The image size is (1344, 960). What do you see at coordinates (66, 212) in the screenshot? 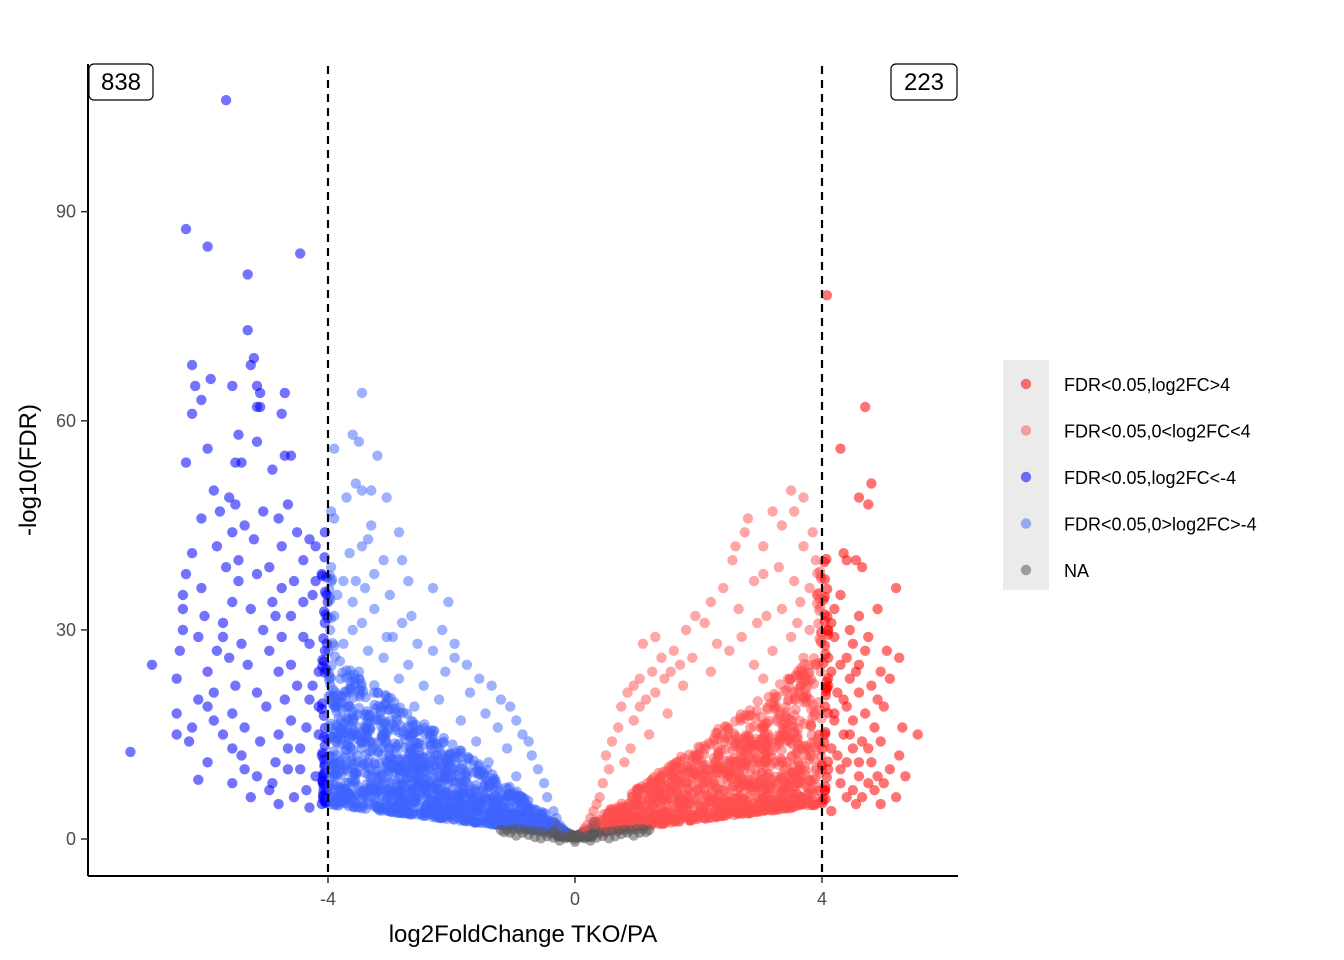
I see `y-tick-label: 90` at bounding box center [66, 212].